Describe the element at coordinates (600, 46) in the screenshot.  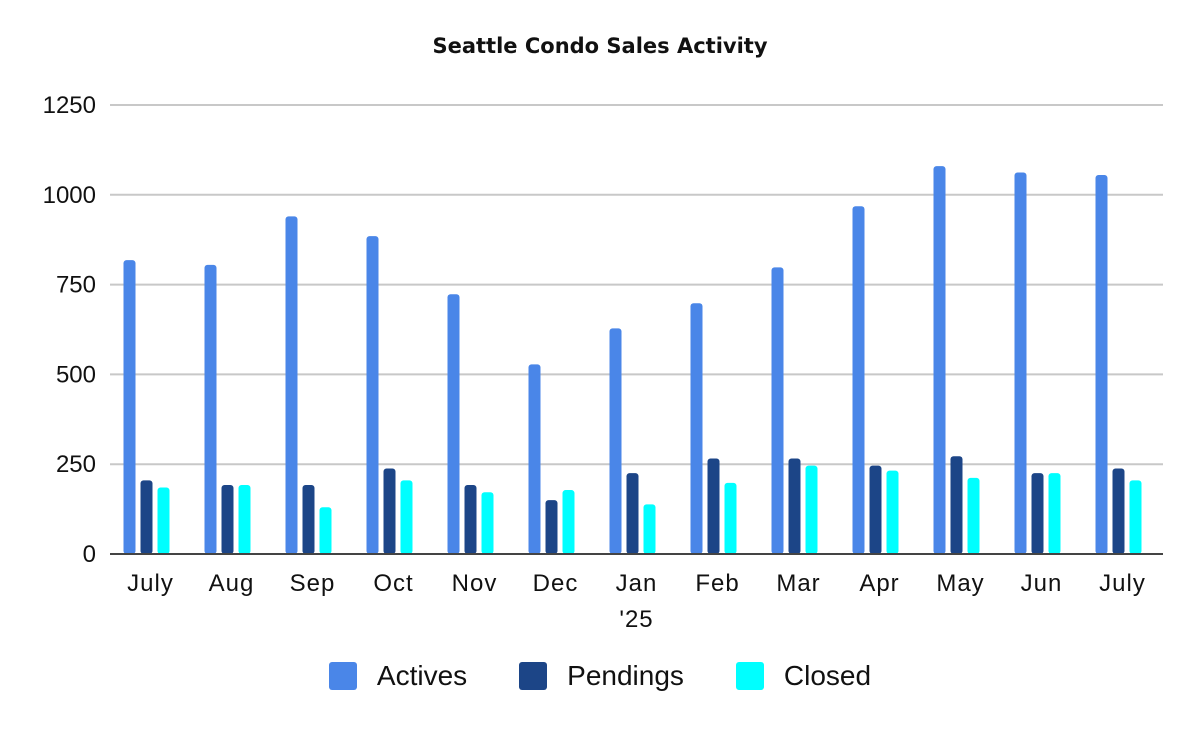
I see `chart-title: Seattle Condo Sales Activity` at that location.